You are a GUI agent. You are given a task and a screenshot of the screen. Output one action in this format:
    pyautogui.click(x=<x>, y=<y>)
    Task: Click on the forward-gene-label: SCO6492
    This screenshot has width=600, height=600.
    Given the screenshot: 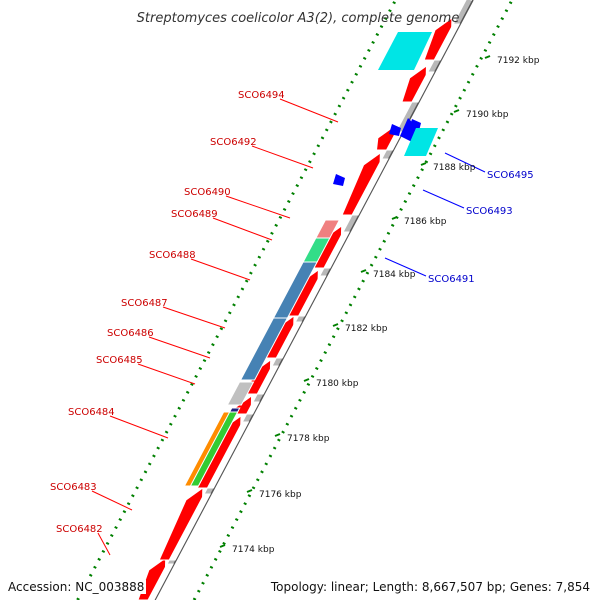 What is the action you would take?
    pyautogui.click(x=233, y=142)
    